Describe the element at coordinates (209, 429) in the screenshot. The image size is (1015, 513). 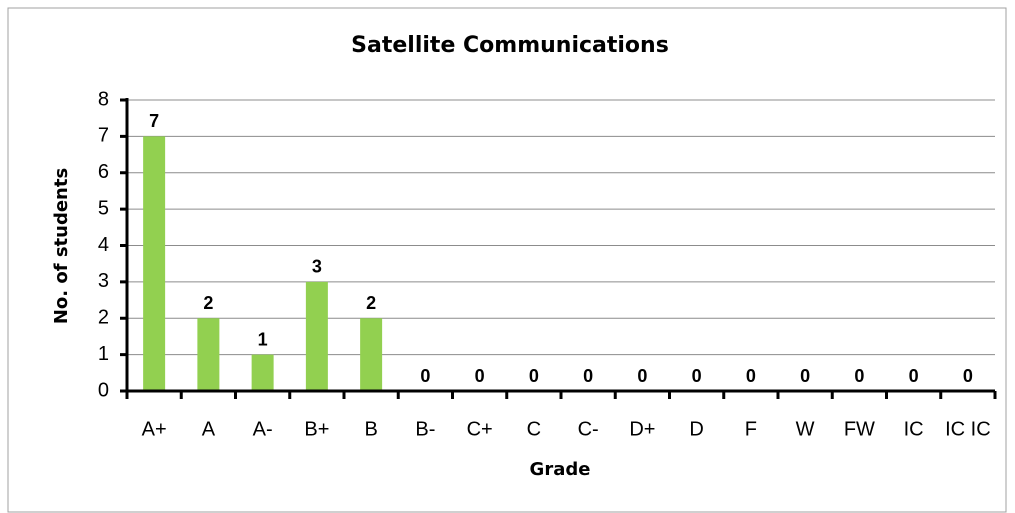
I see `x-tick-label: A` at that location.